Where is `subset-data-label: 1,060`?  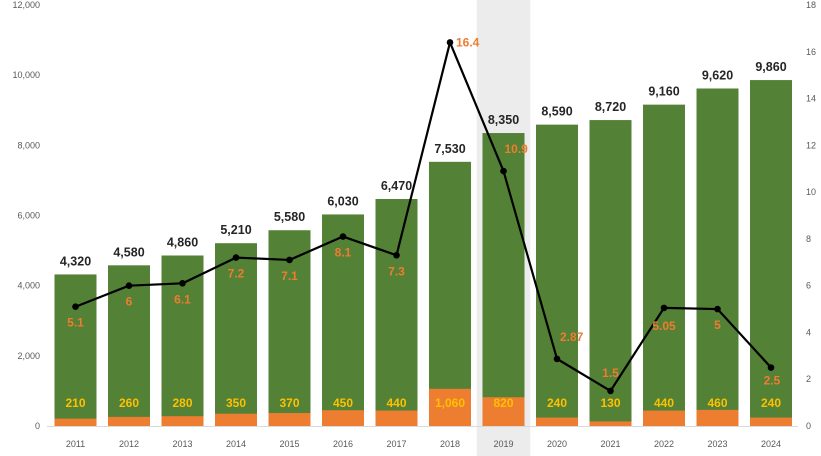 subset-data-label: 1,060 is located at coordinates (450, 403).